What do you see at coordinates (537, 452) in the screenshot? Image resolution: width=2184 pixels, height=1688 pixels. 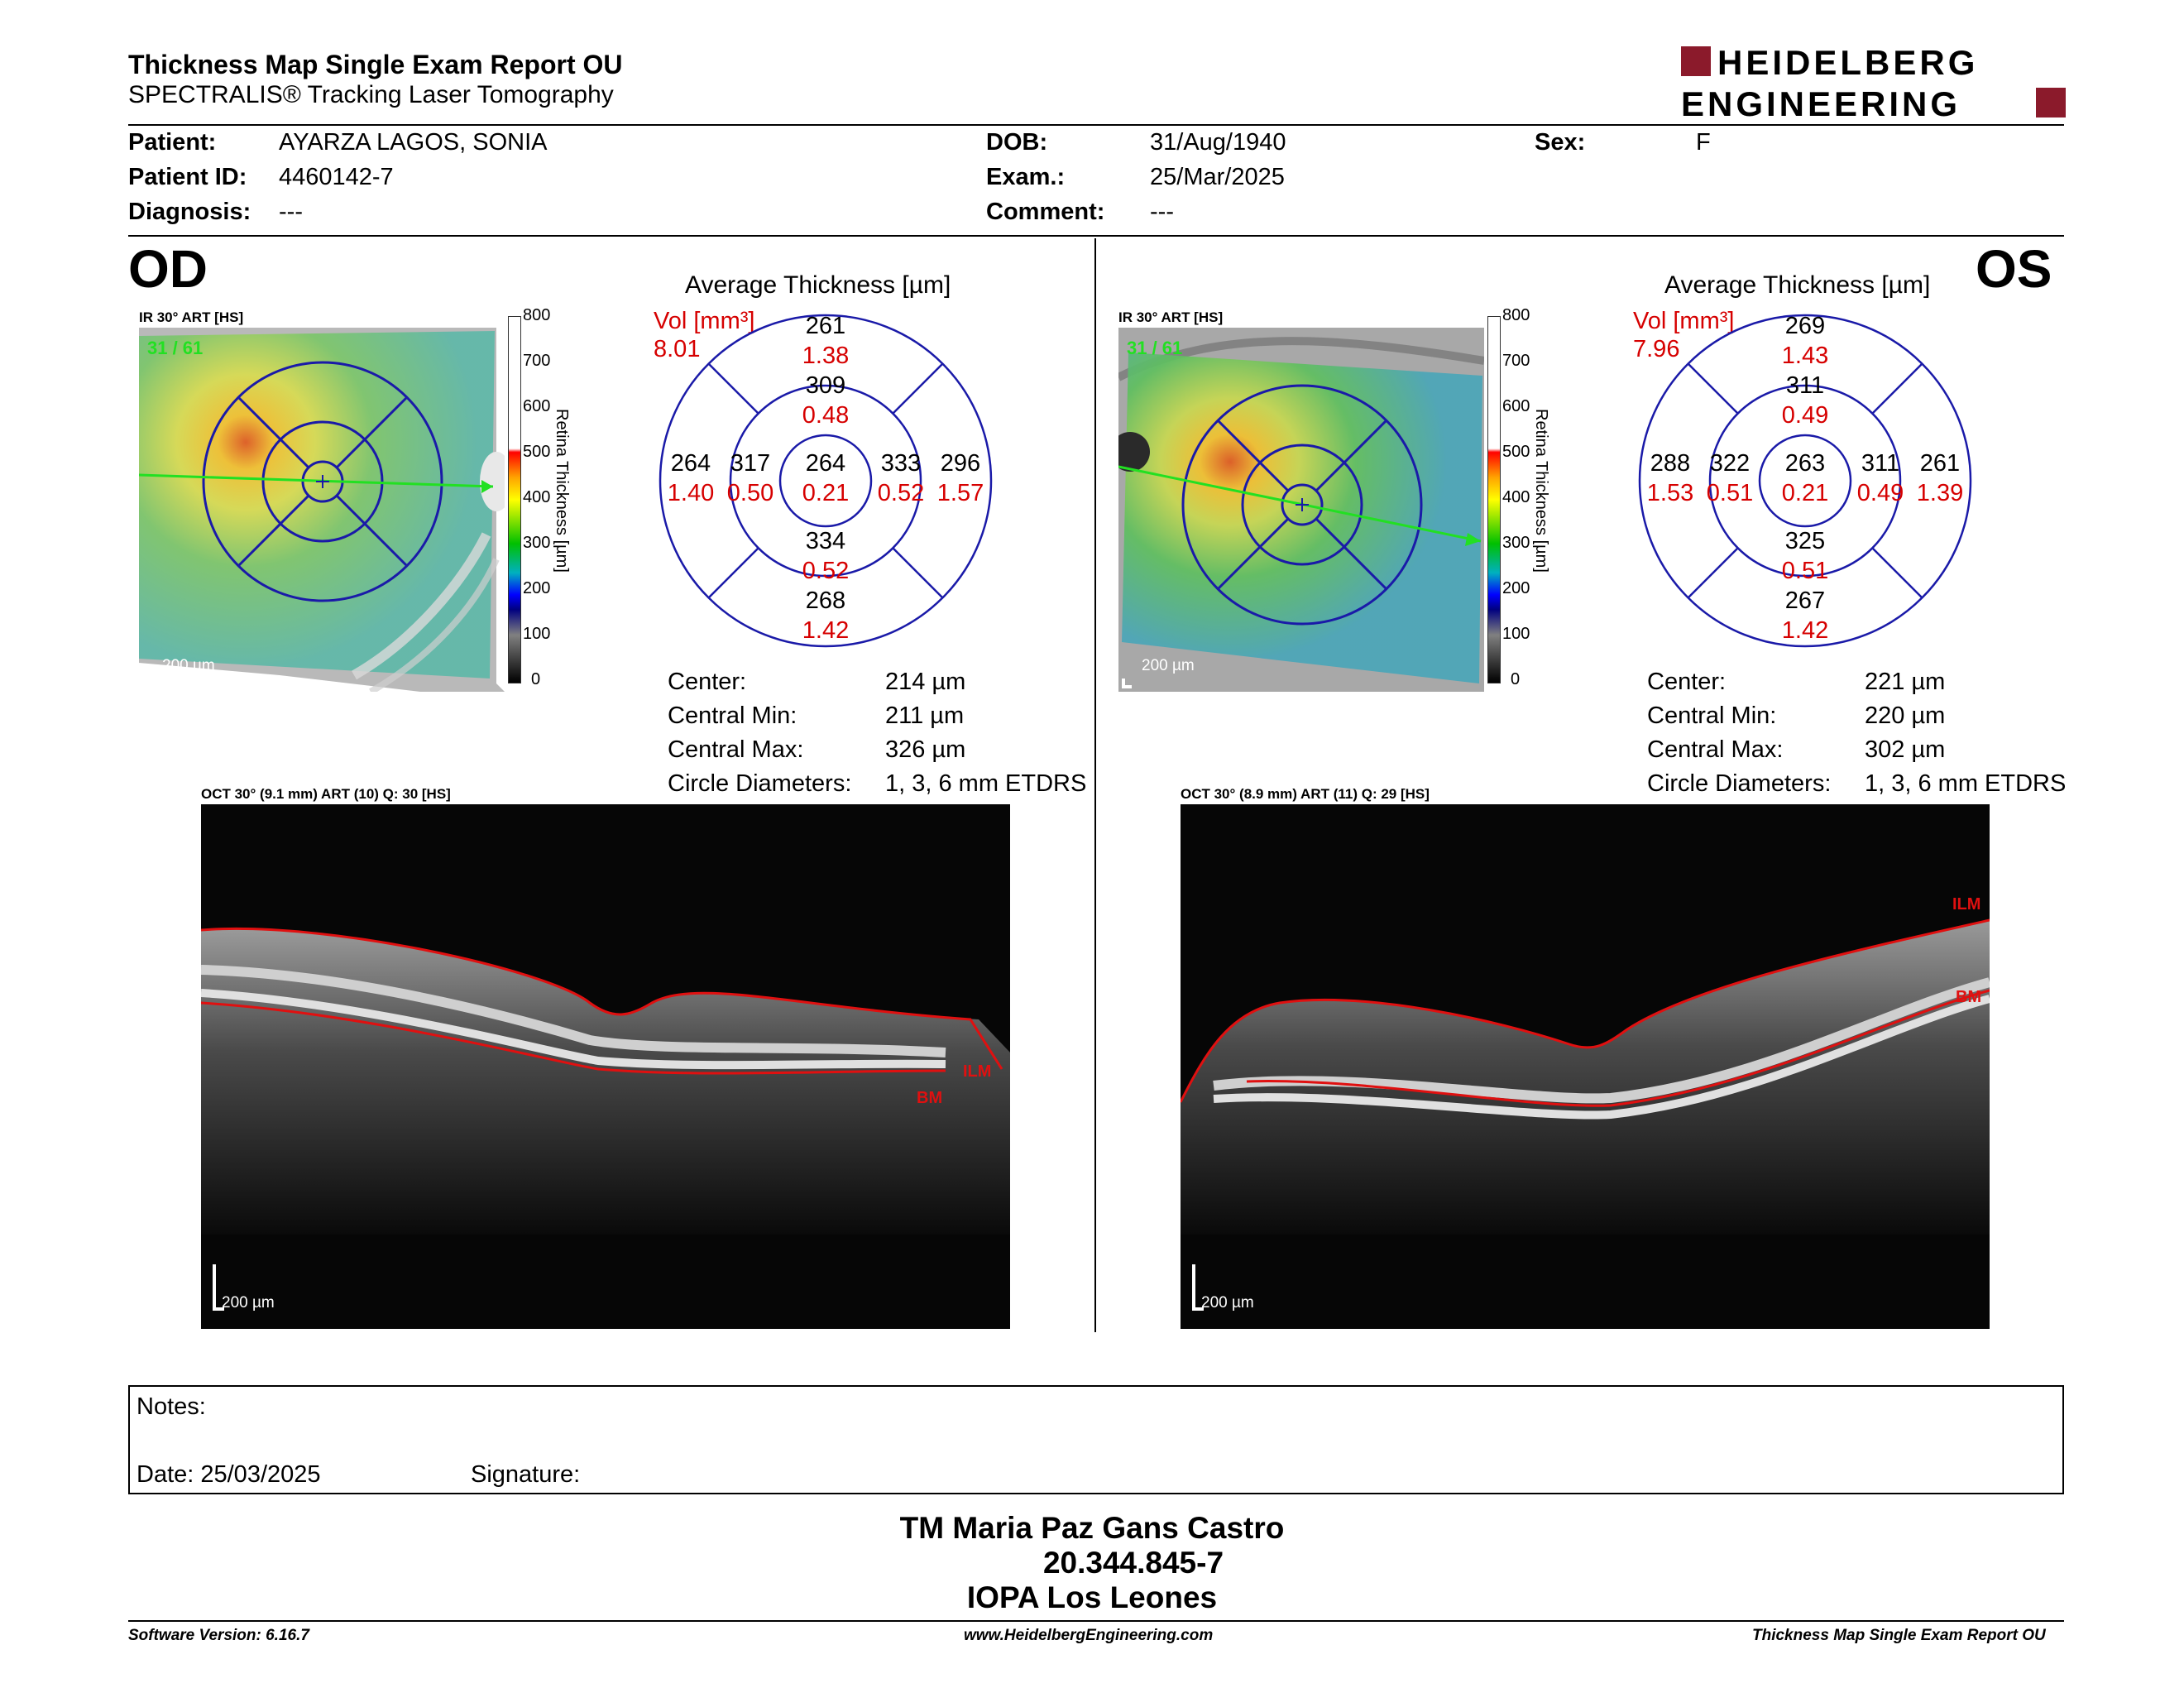 I see `od-tick-500: 500` at bounding box center [537, 452].